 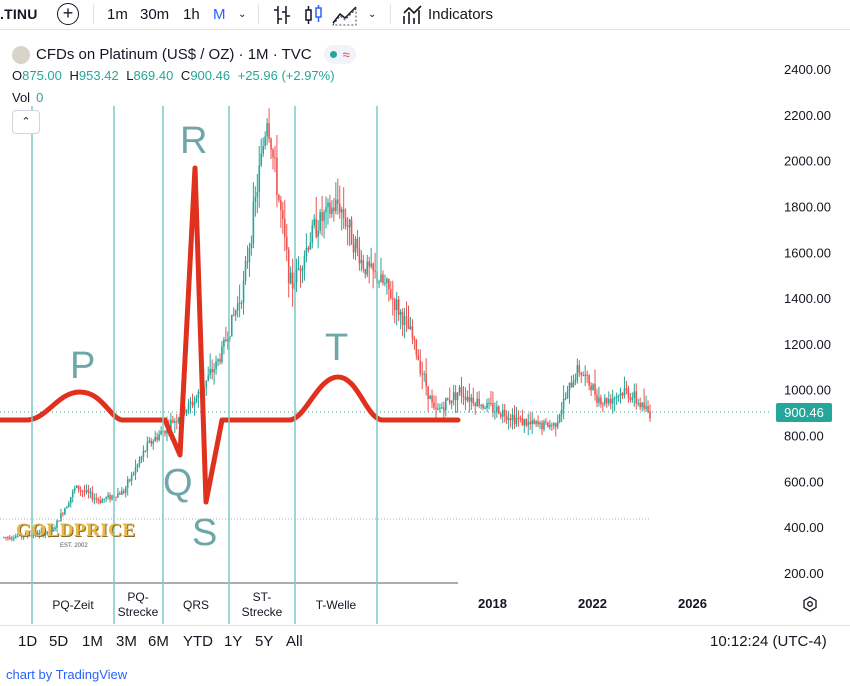 I want to click on bar-chart-type-icon, so click(x=282, y=15).